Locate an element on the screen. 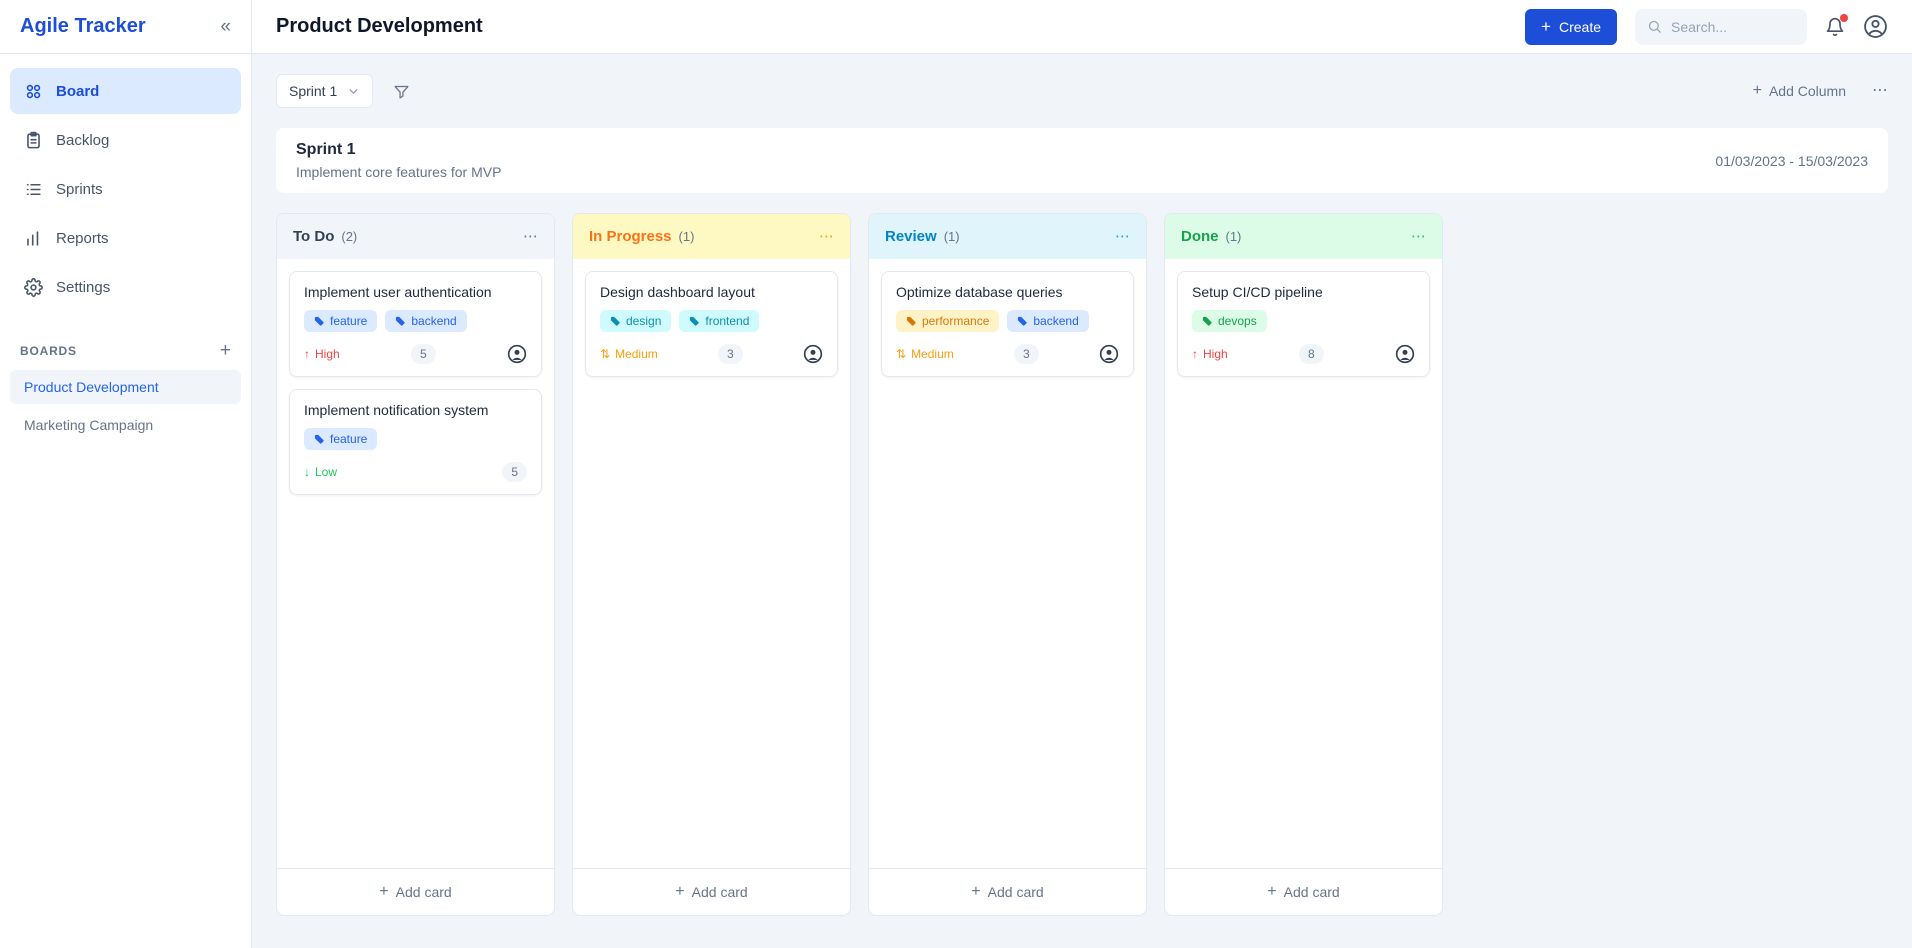 The height and width of the screenshot is (948, 1912). clipboard-icon is located at coordinates (33, 139).